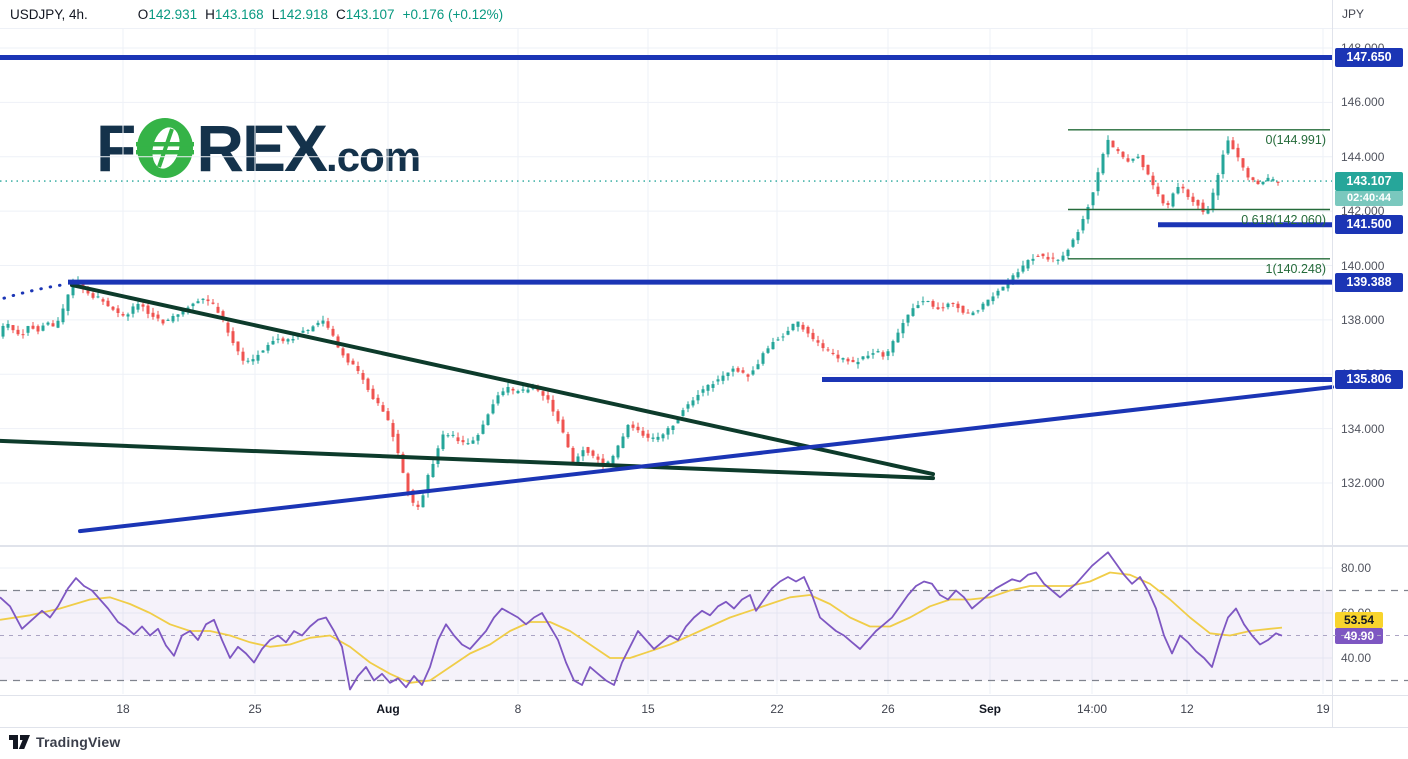  Describe the element at coordinates (1363, 102) in the screenshot. I see `price-tick-label: 146.000` at that location.